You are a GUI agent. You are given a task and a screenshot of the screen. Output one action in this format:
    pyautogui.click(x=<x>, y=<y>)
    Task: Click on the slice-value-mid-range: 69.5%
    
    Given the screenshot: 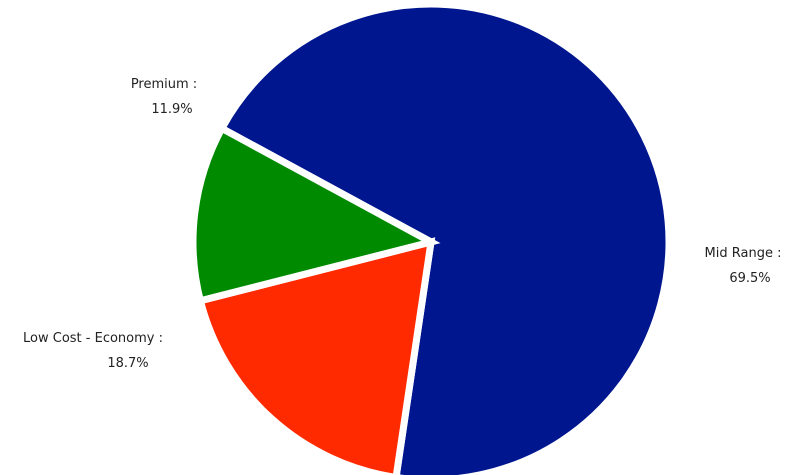 What is the action you would take?
    pyautogui.click(x=749, y=278)
    